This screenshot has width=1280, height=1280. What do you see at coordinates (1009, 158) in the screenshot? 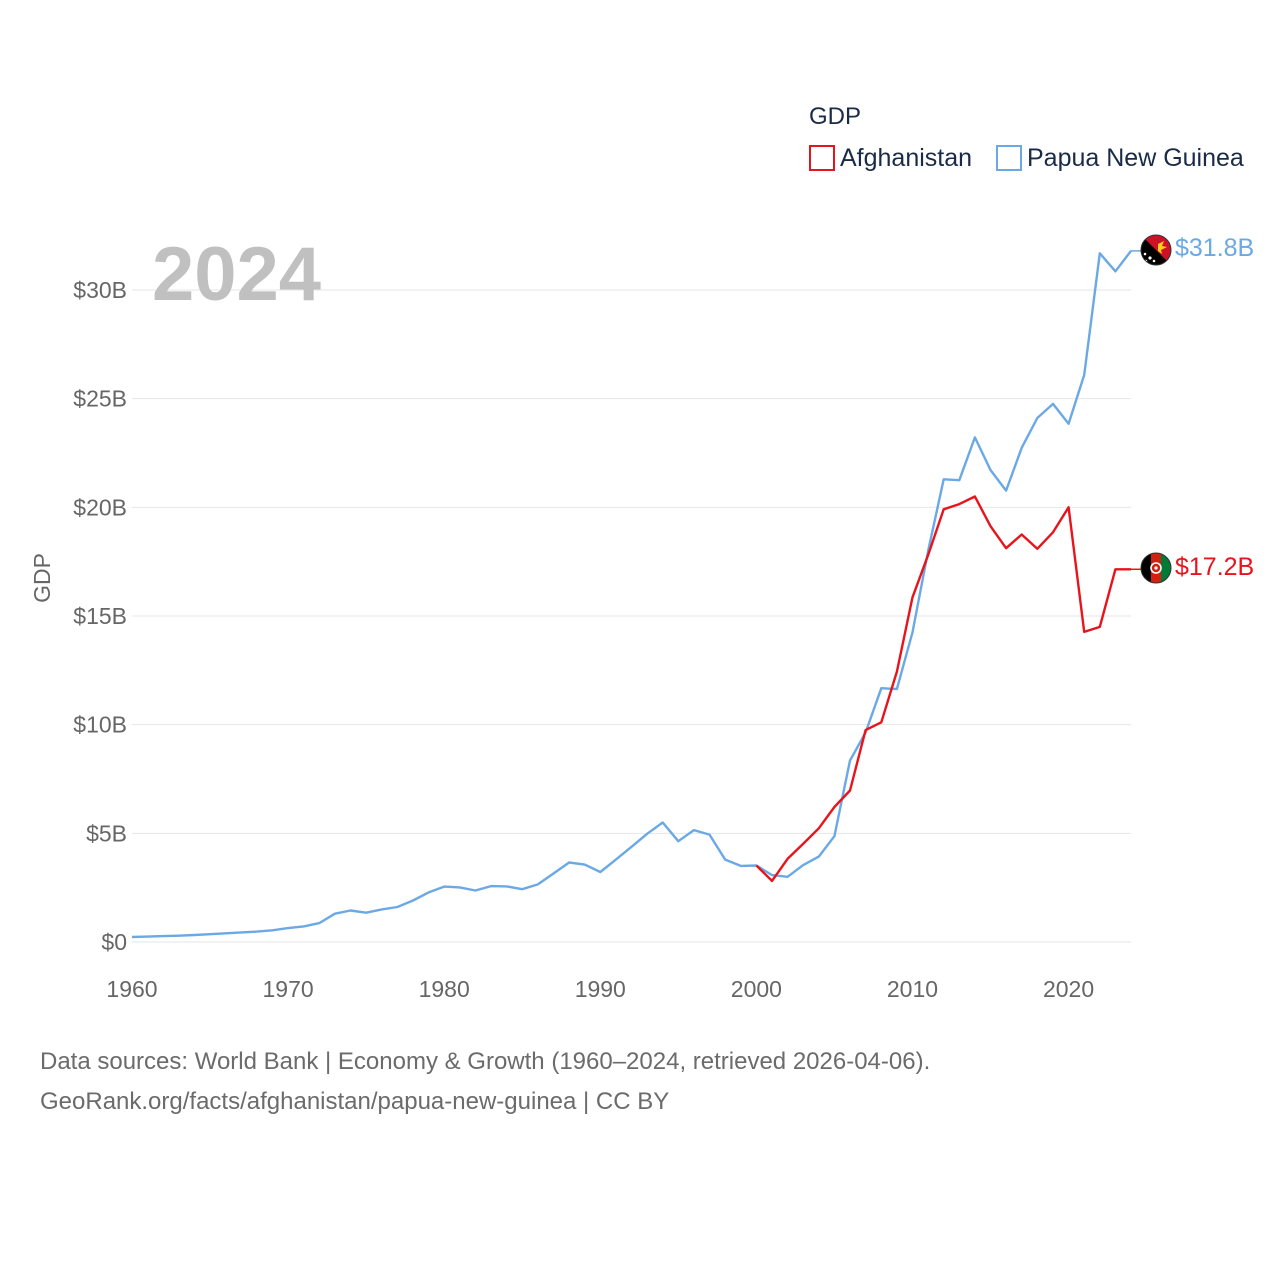
I see `legend-swatch-papua-new-guinea` at bounding box center [1009, 158].